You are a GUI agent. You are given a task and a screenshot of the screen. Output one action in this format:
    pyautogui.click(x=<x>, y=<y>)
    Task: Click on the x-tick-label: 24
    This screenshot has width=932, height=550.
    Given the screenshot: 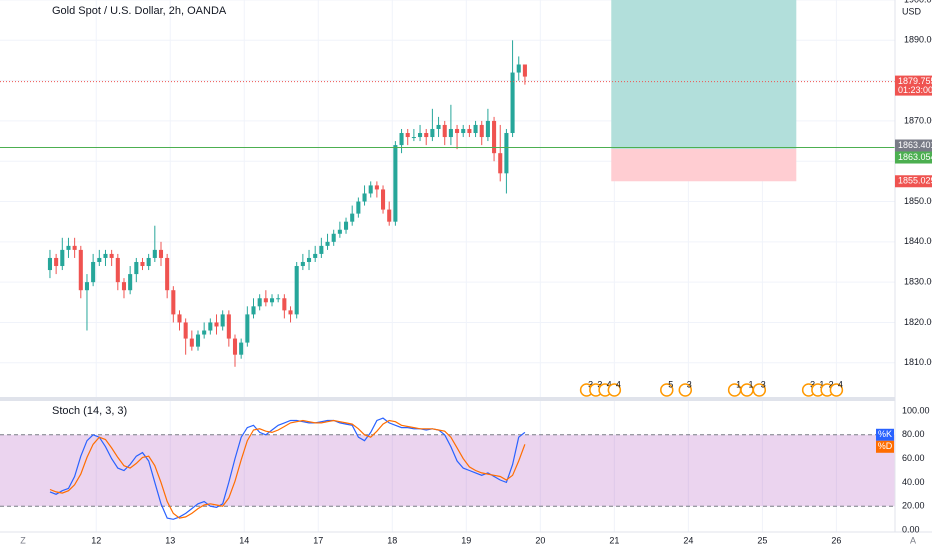 What is the action you would take?
    pyautogui.click(x=688, y=540)
    